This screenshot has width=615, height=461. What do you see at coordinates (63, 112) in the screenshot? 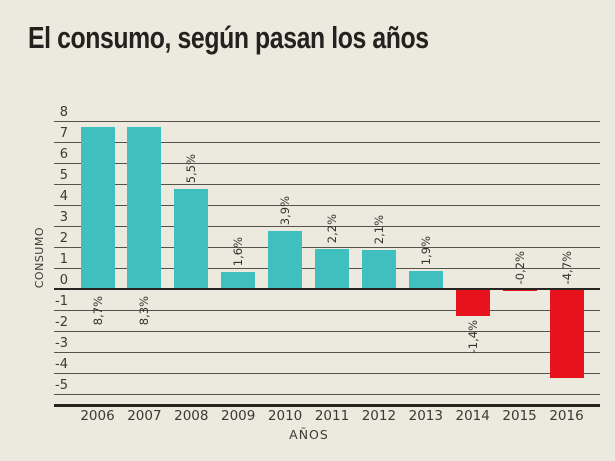
I see `y-tick-label: 8` at bounding box center [63, 112].